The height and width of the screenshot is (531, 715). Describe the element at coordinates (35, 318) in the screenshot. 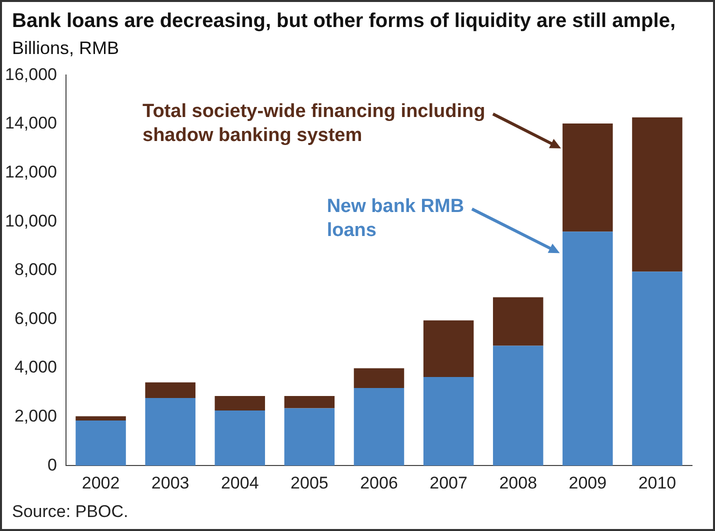

I see `y-tick-label: 6,000` at that location.